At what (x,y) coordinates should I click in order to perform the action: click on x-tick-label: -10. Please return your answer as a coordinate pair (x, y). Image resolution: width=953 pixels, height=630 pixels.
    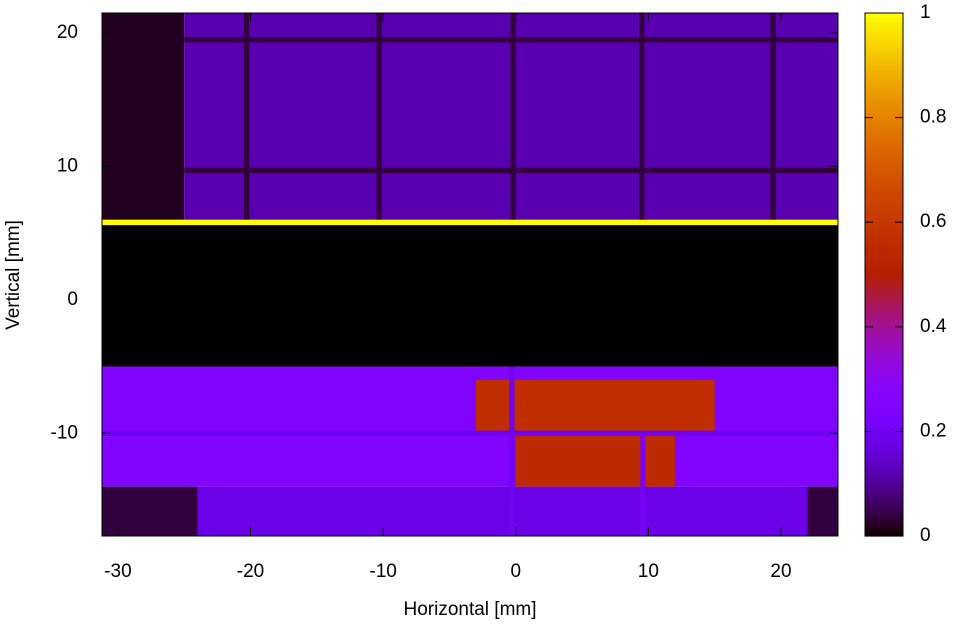
    Looking at the image, I should click on (382, 571).